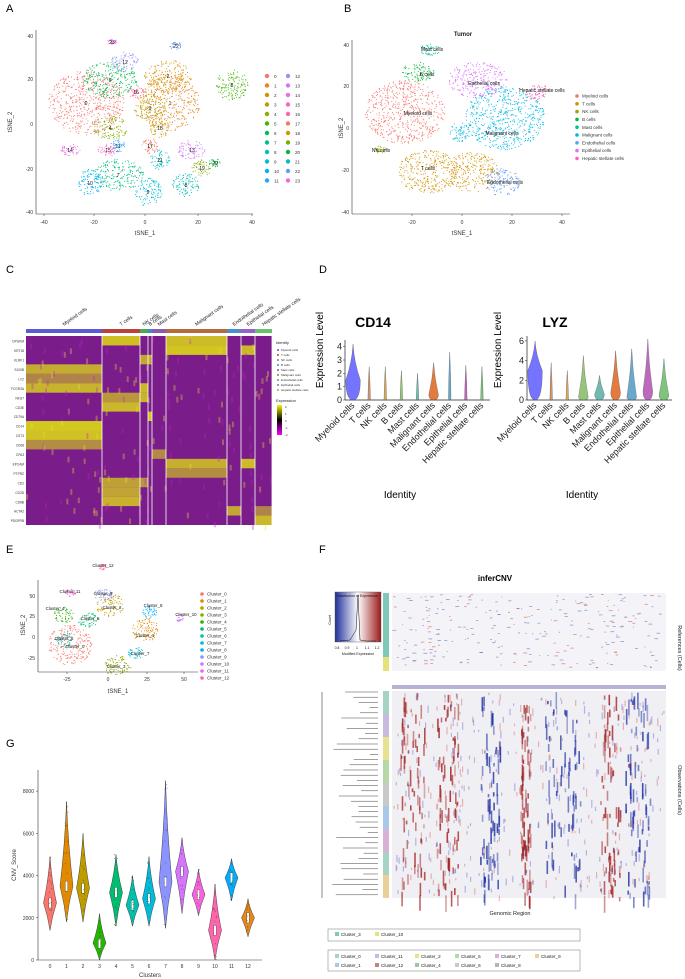 Image resolution: width=685 pixels, height=979 pixels. I want to click on panel-b-scatter, so click(457, 119).